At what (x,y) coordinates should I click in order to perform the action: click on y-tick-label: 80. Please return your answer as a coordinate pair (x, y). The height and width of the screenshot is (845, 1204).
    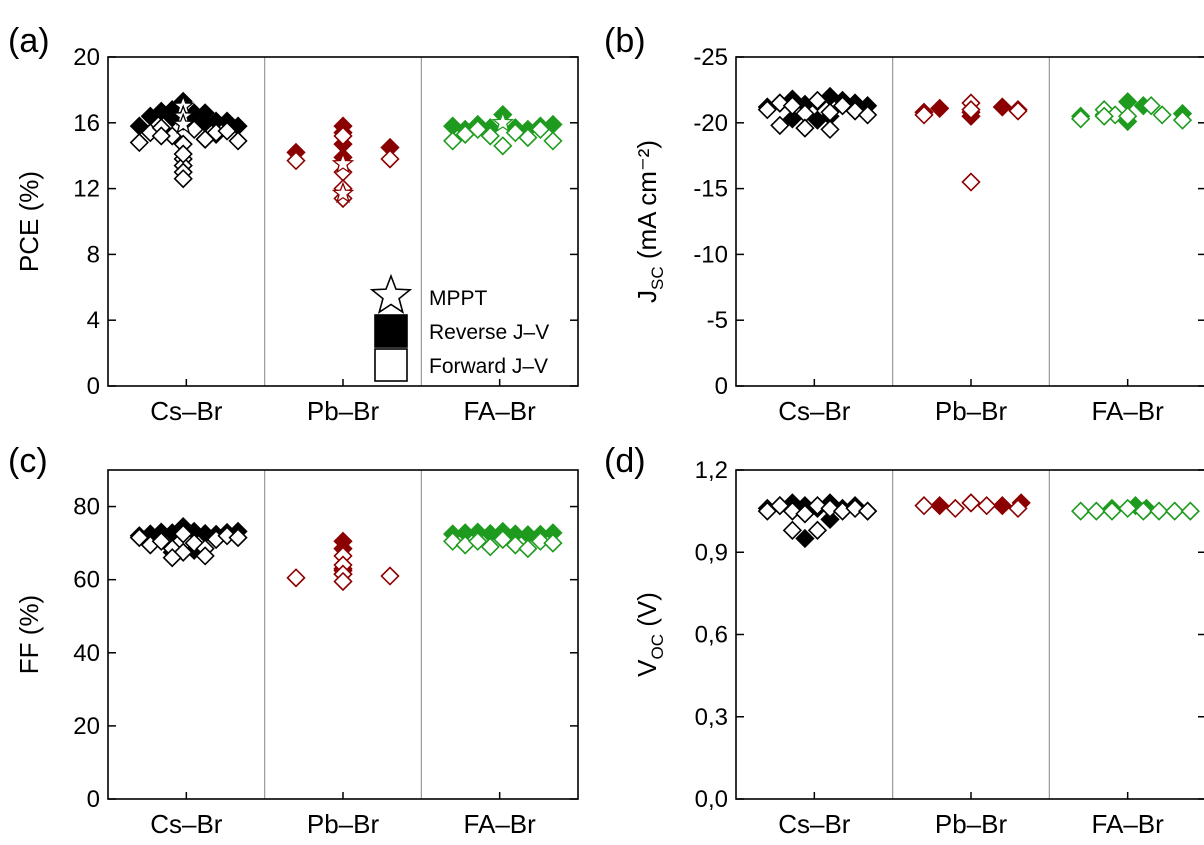
    Looking at the image, I should click on (86, 507).